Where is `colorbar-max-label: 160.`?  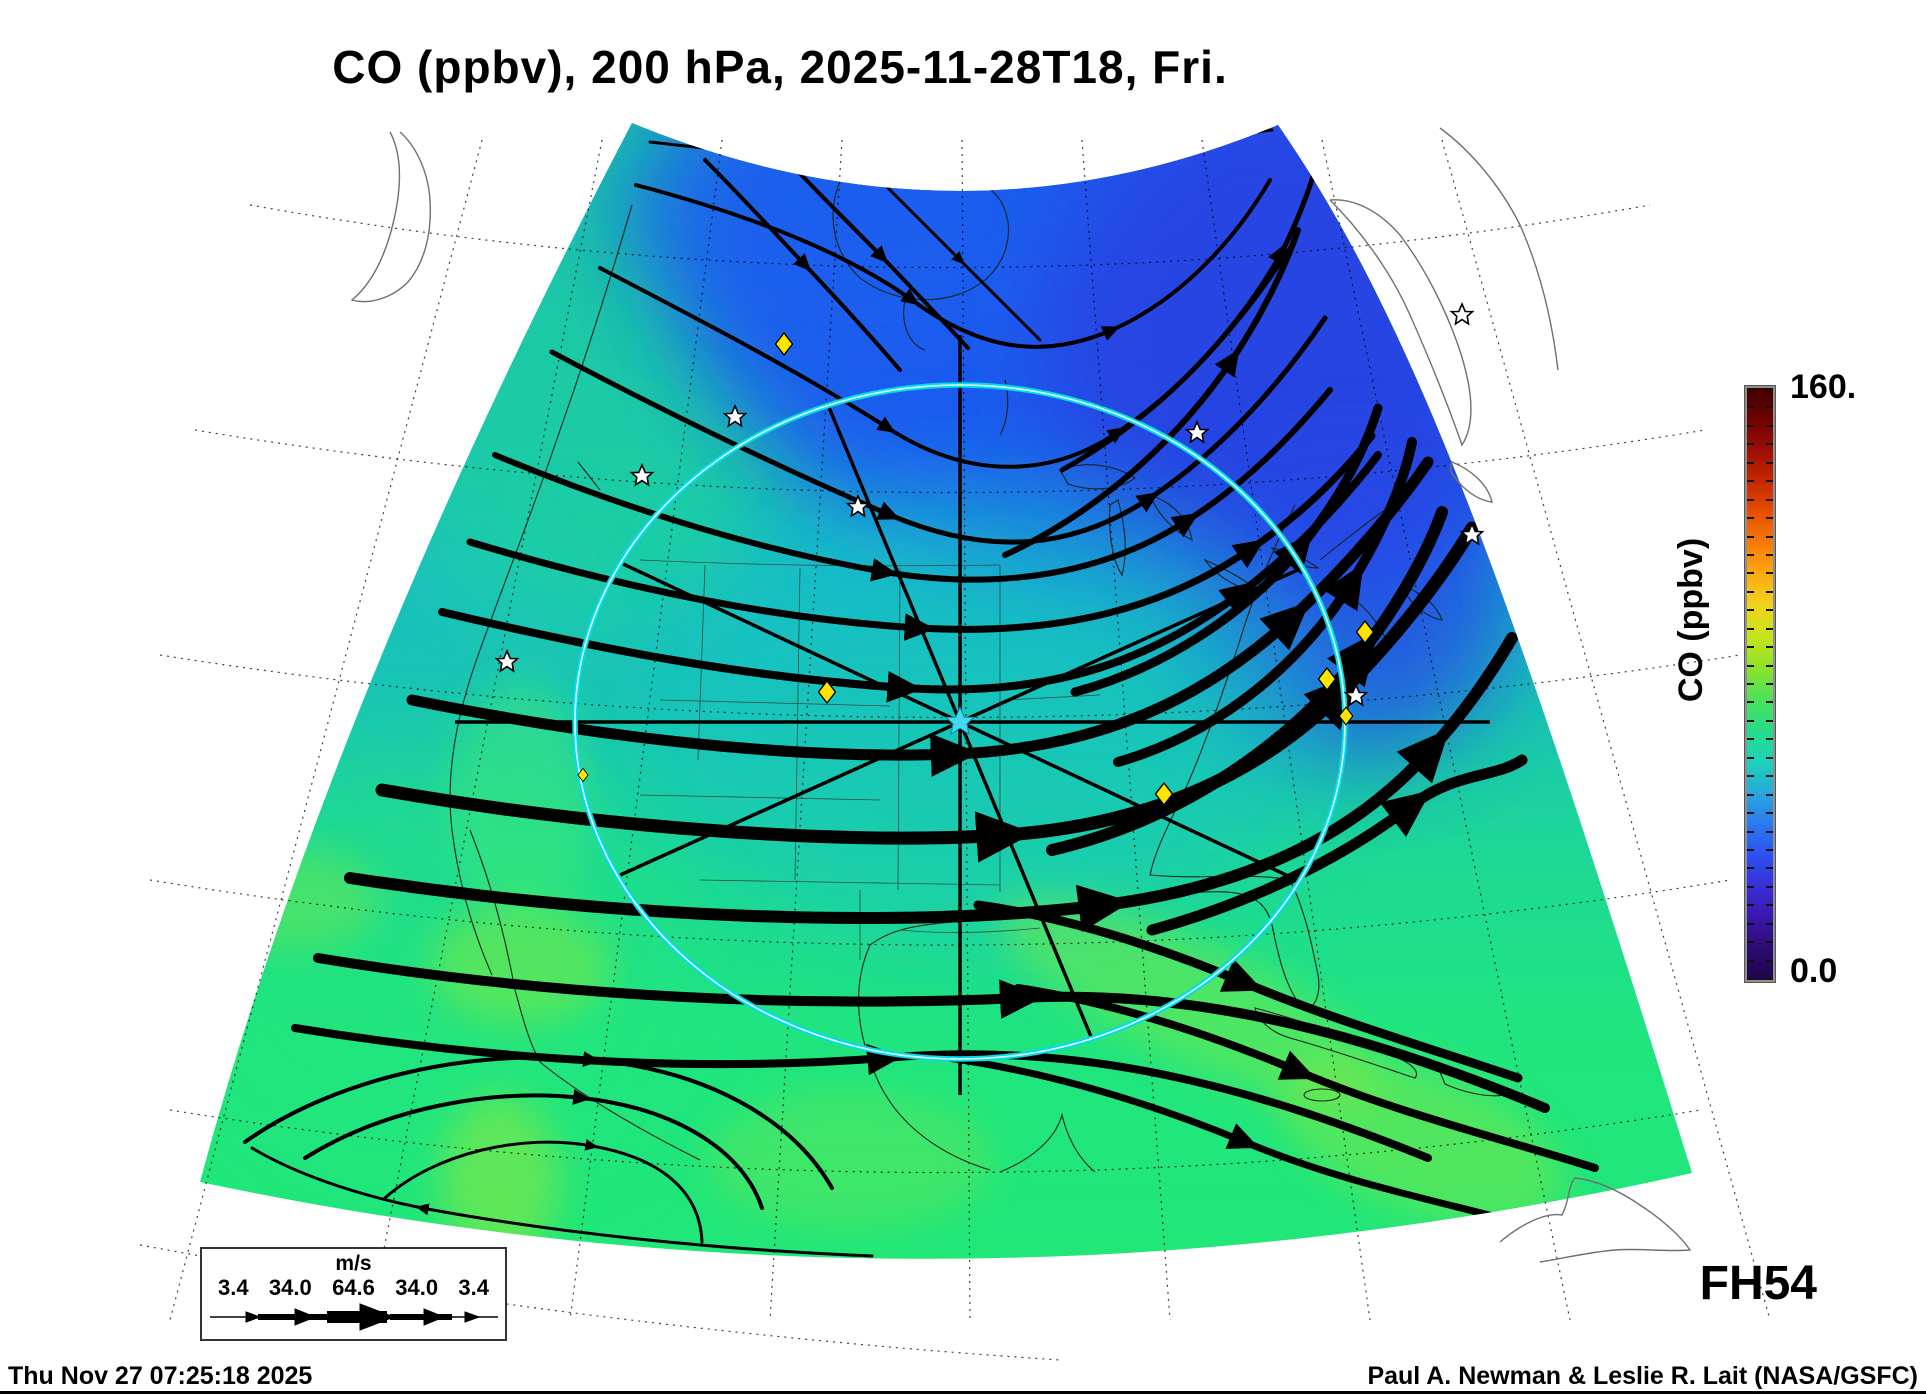
colorbar-max-label: 160. is located at coordinates (1823, 387).